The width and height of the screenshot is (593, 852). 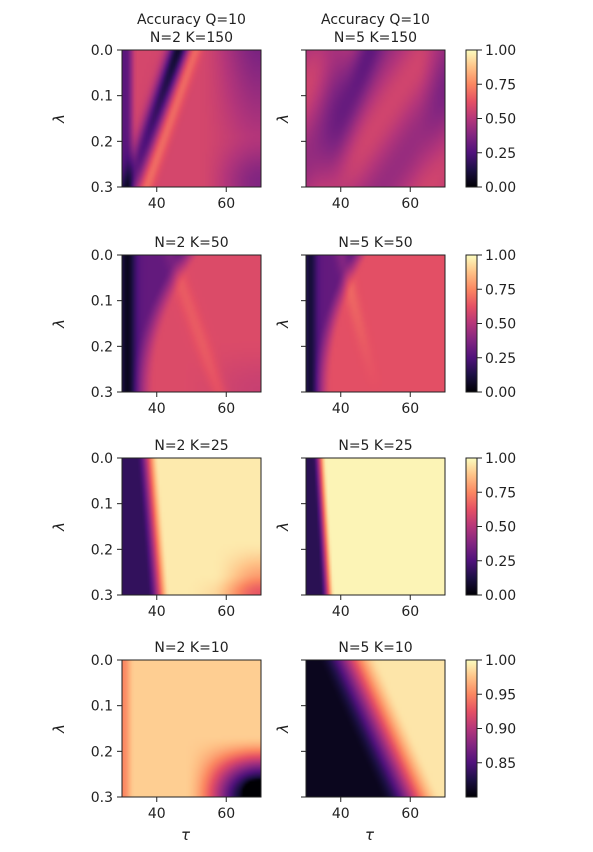 What do you see at coordinates (500, 695) in the screenshot?
I see `colorbar-tick-label: 0.95` at bounding box center [500, 695].